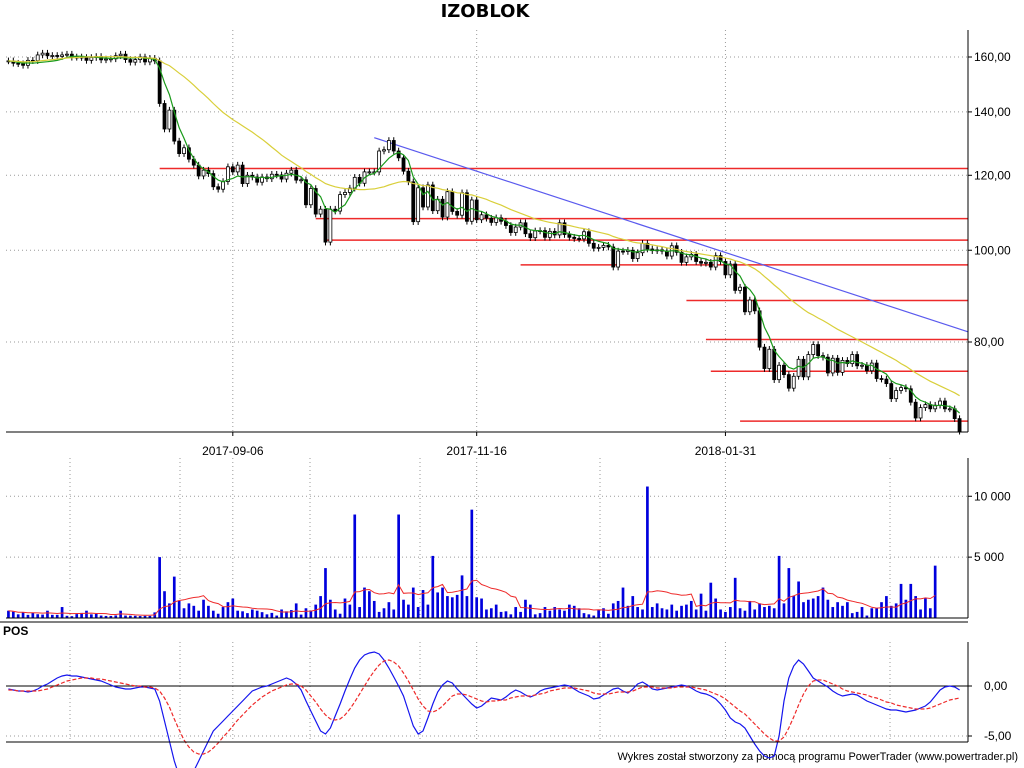 Image resolution: width=1024 pixels, height=768 pixels. Describe the element at coordinates (472, 597) in the screenshot. I see `volume-average-line` at that location.